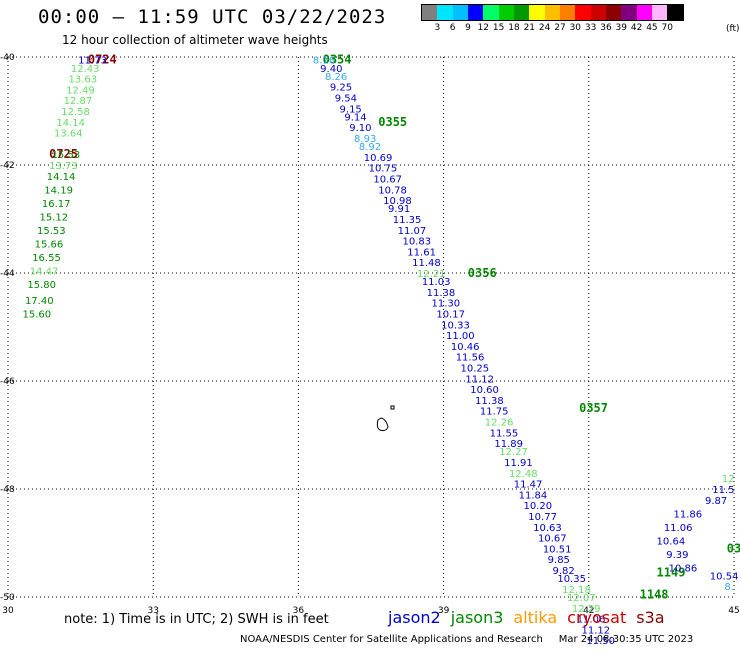 The image size is (740, 650). I want to click on wave-height-value: 9.40, so click(331, 69).